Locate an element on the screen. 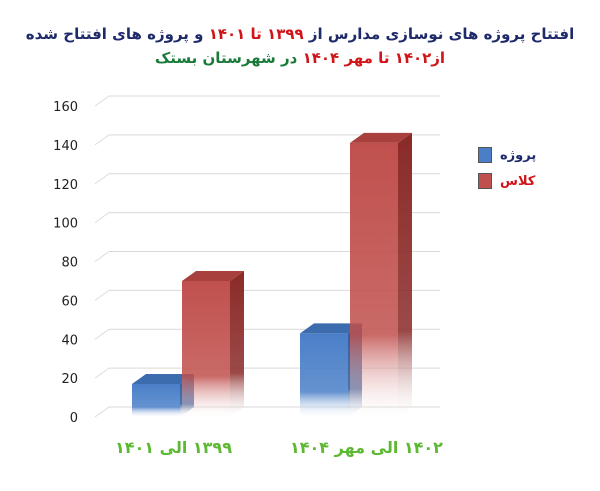 The image size is (600, 491). x-category-label-2: ۱۴۰۲ الی مهر ۱۴۰۴ is located at coordinates (366, 447).